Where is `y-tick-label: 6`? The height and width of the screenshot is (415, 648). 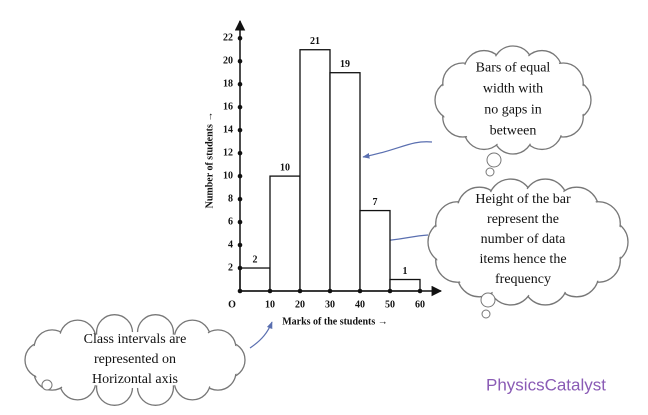
y-tick-label: 6 is located at coordinates (230, 221).